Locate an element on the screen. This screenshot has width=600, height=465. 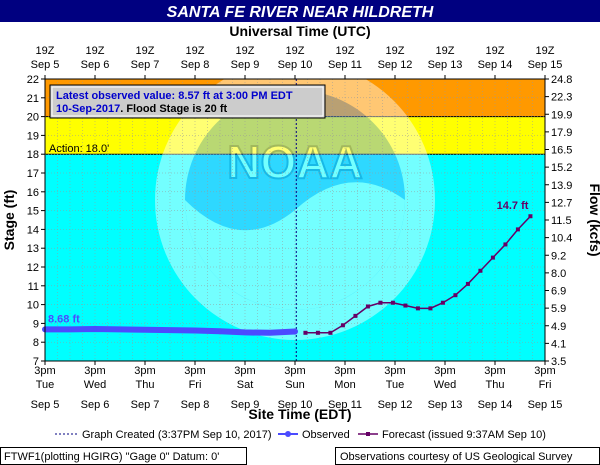
legend-observed-label: Observed is located at coordinates (326, 435).